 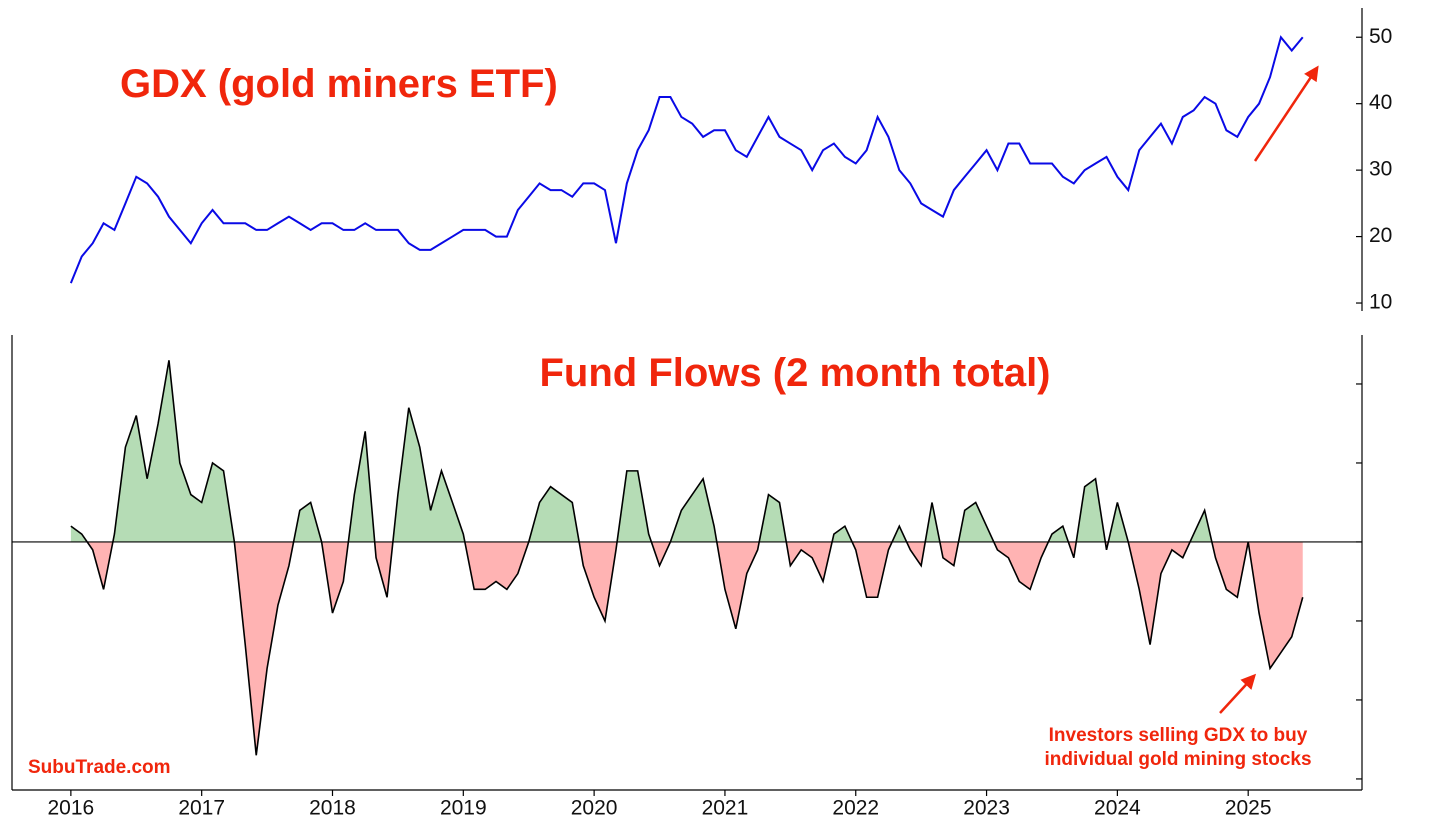 What do you see at coordinates (1178, 735) in the screenshot?
I see `annotation-line: Investors selling GDX to buy` at bounding box center [1178, 735].